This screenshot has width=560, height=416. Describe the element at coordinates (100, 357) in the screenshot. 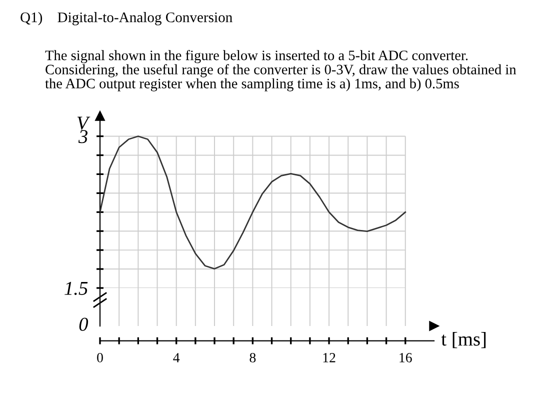

I see `x-tick-label: 0` at that location.